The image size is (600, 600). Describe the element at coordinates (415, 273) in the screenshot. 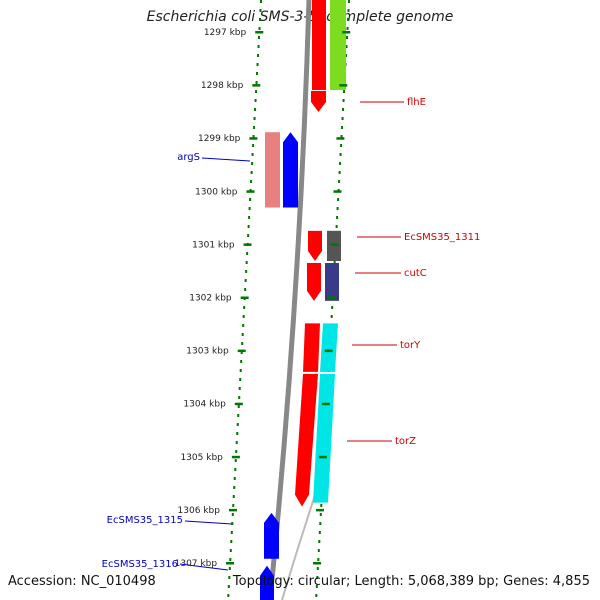

I see `gene-label-cutC: cutC` at that location.